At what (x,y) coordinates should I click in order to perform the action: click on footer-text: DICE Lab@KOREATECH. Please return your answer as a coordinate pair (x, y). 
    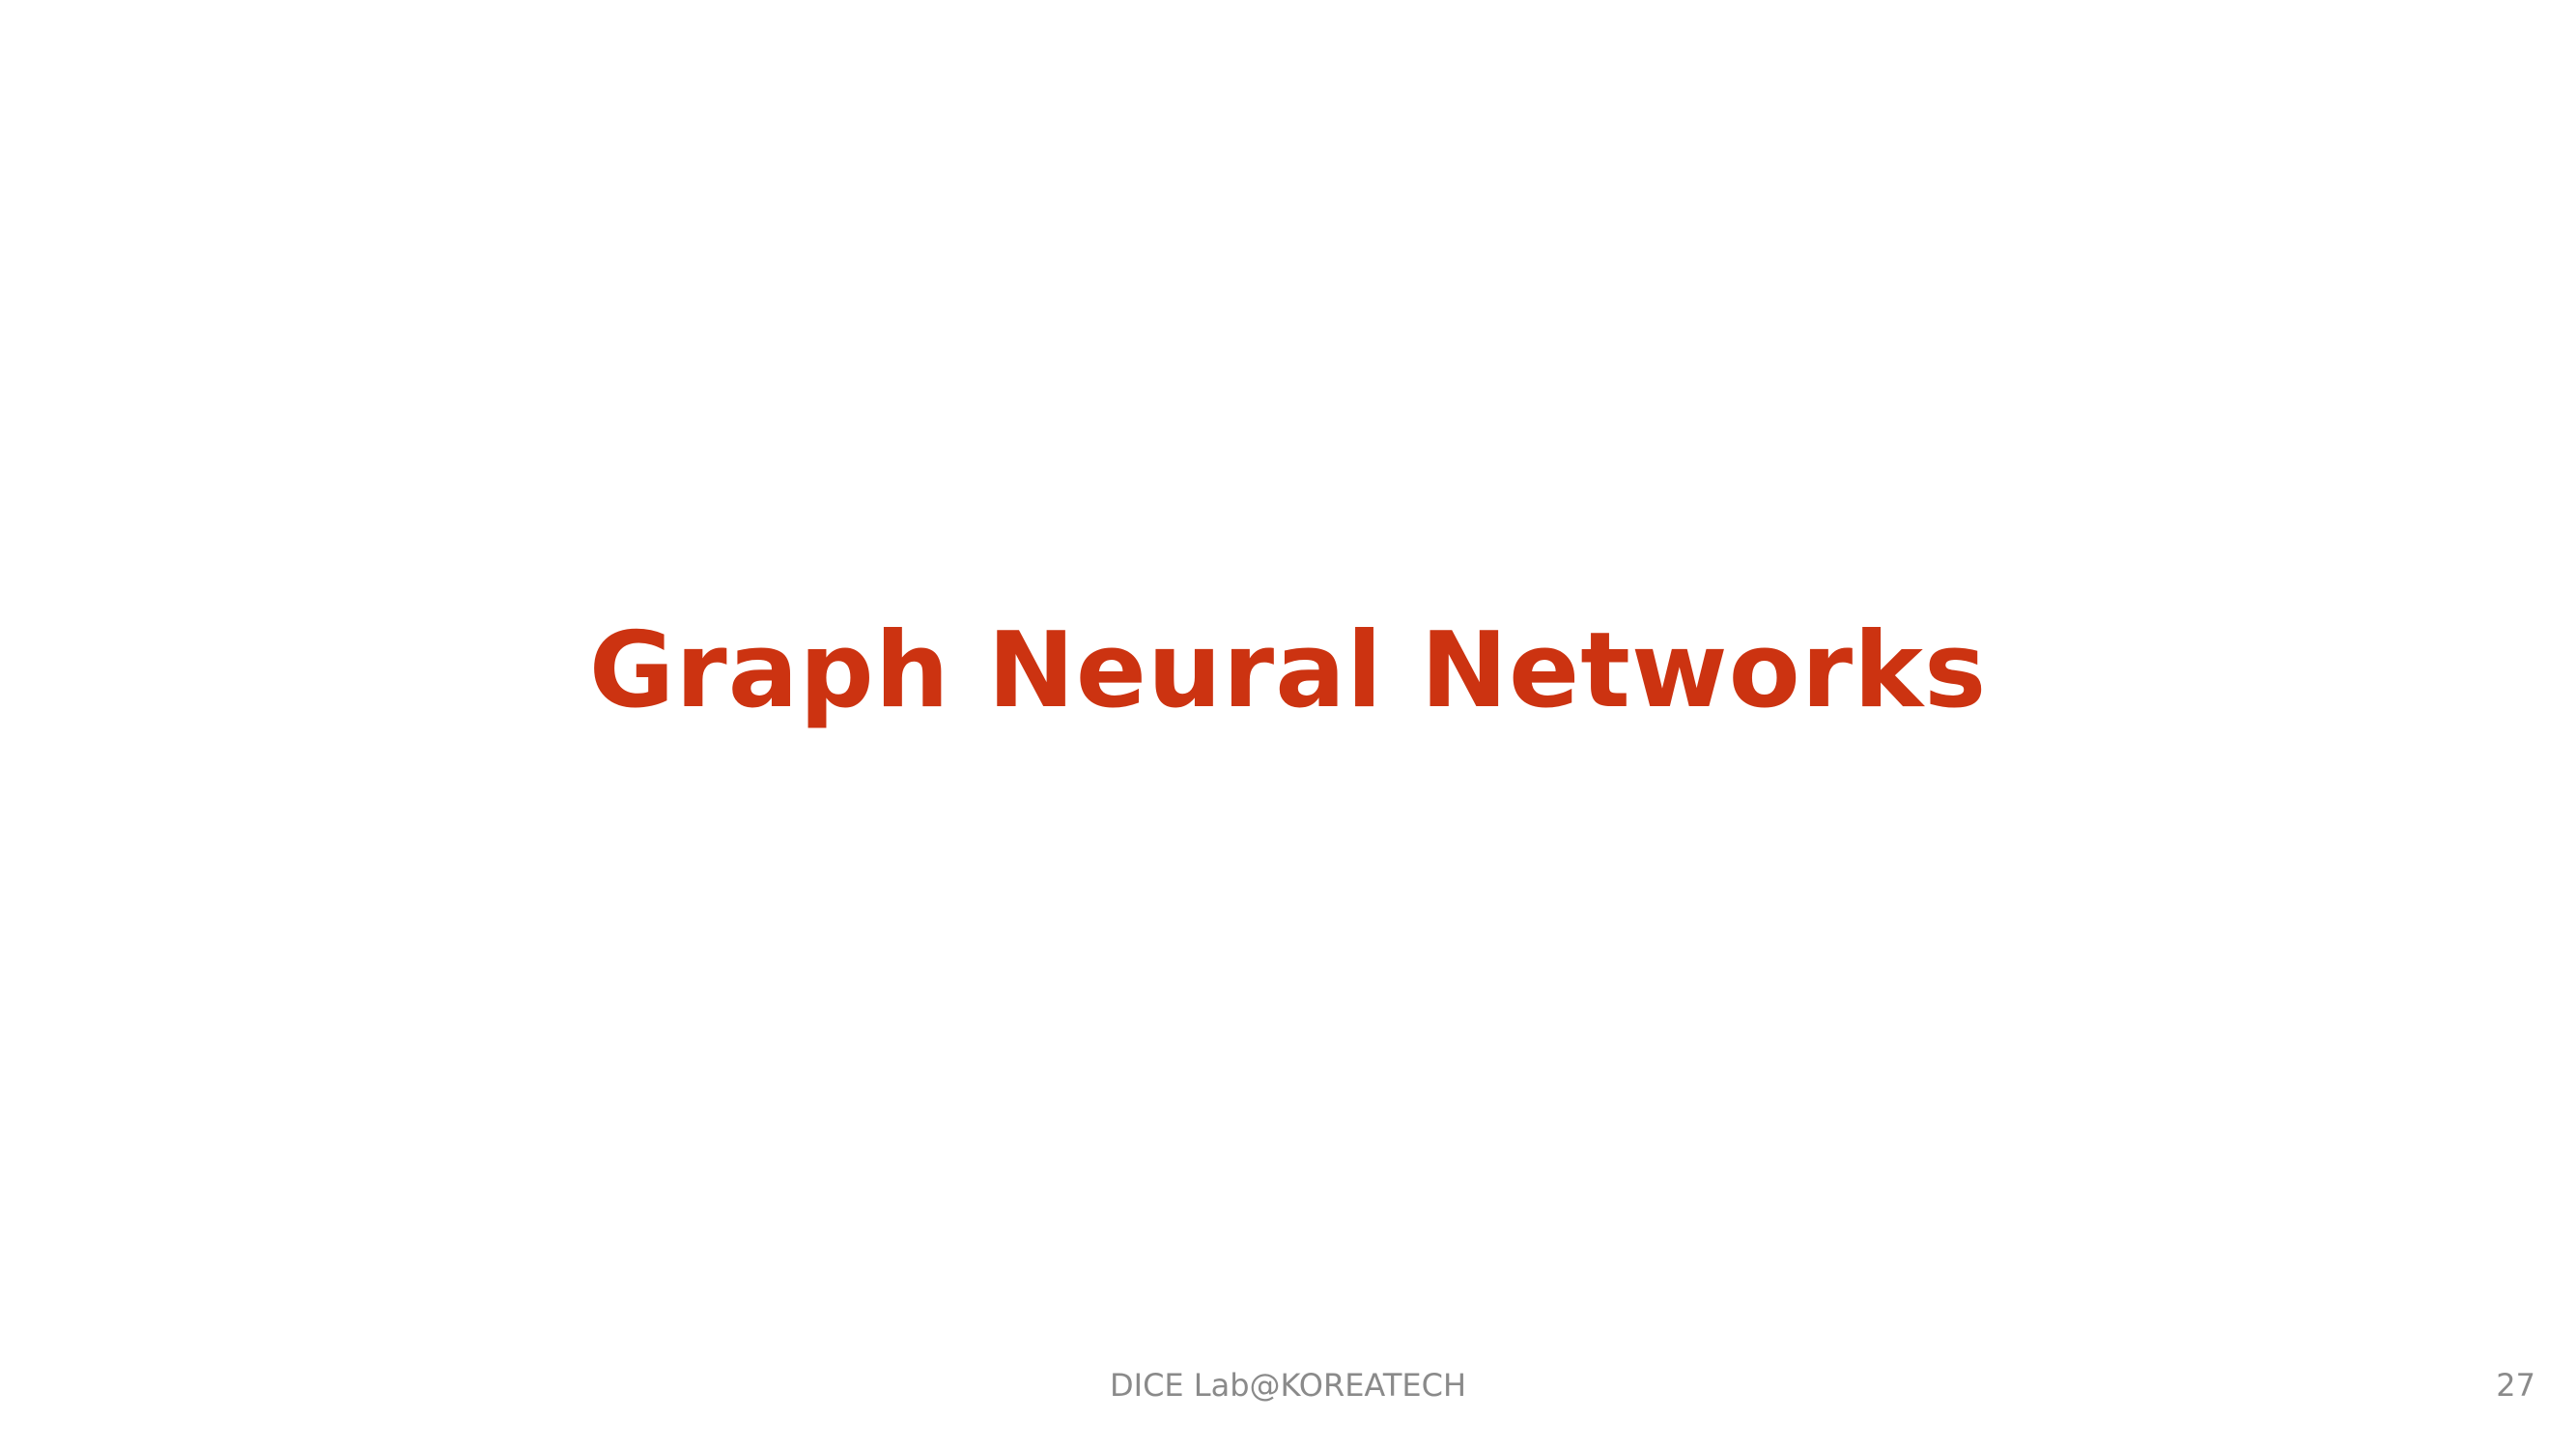
    Looking at the image, I should click on (1287, 1385).